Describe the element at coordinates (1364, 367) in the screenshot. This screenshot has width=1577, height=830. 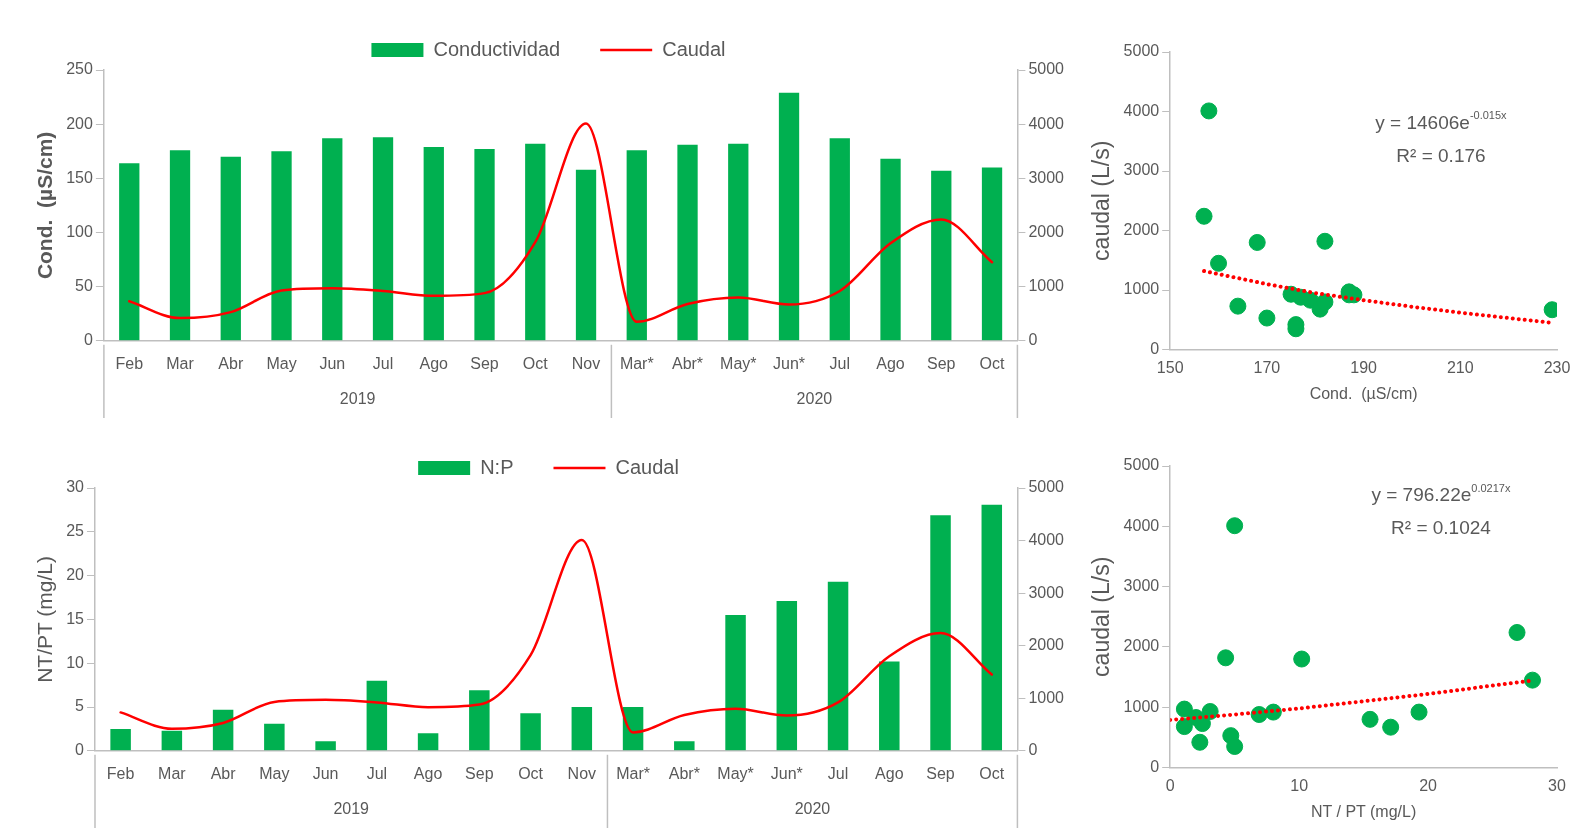
I see `x-tick-label: 190` at that location.